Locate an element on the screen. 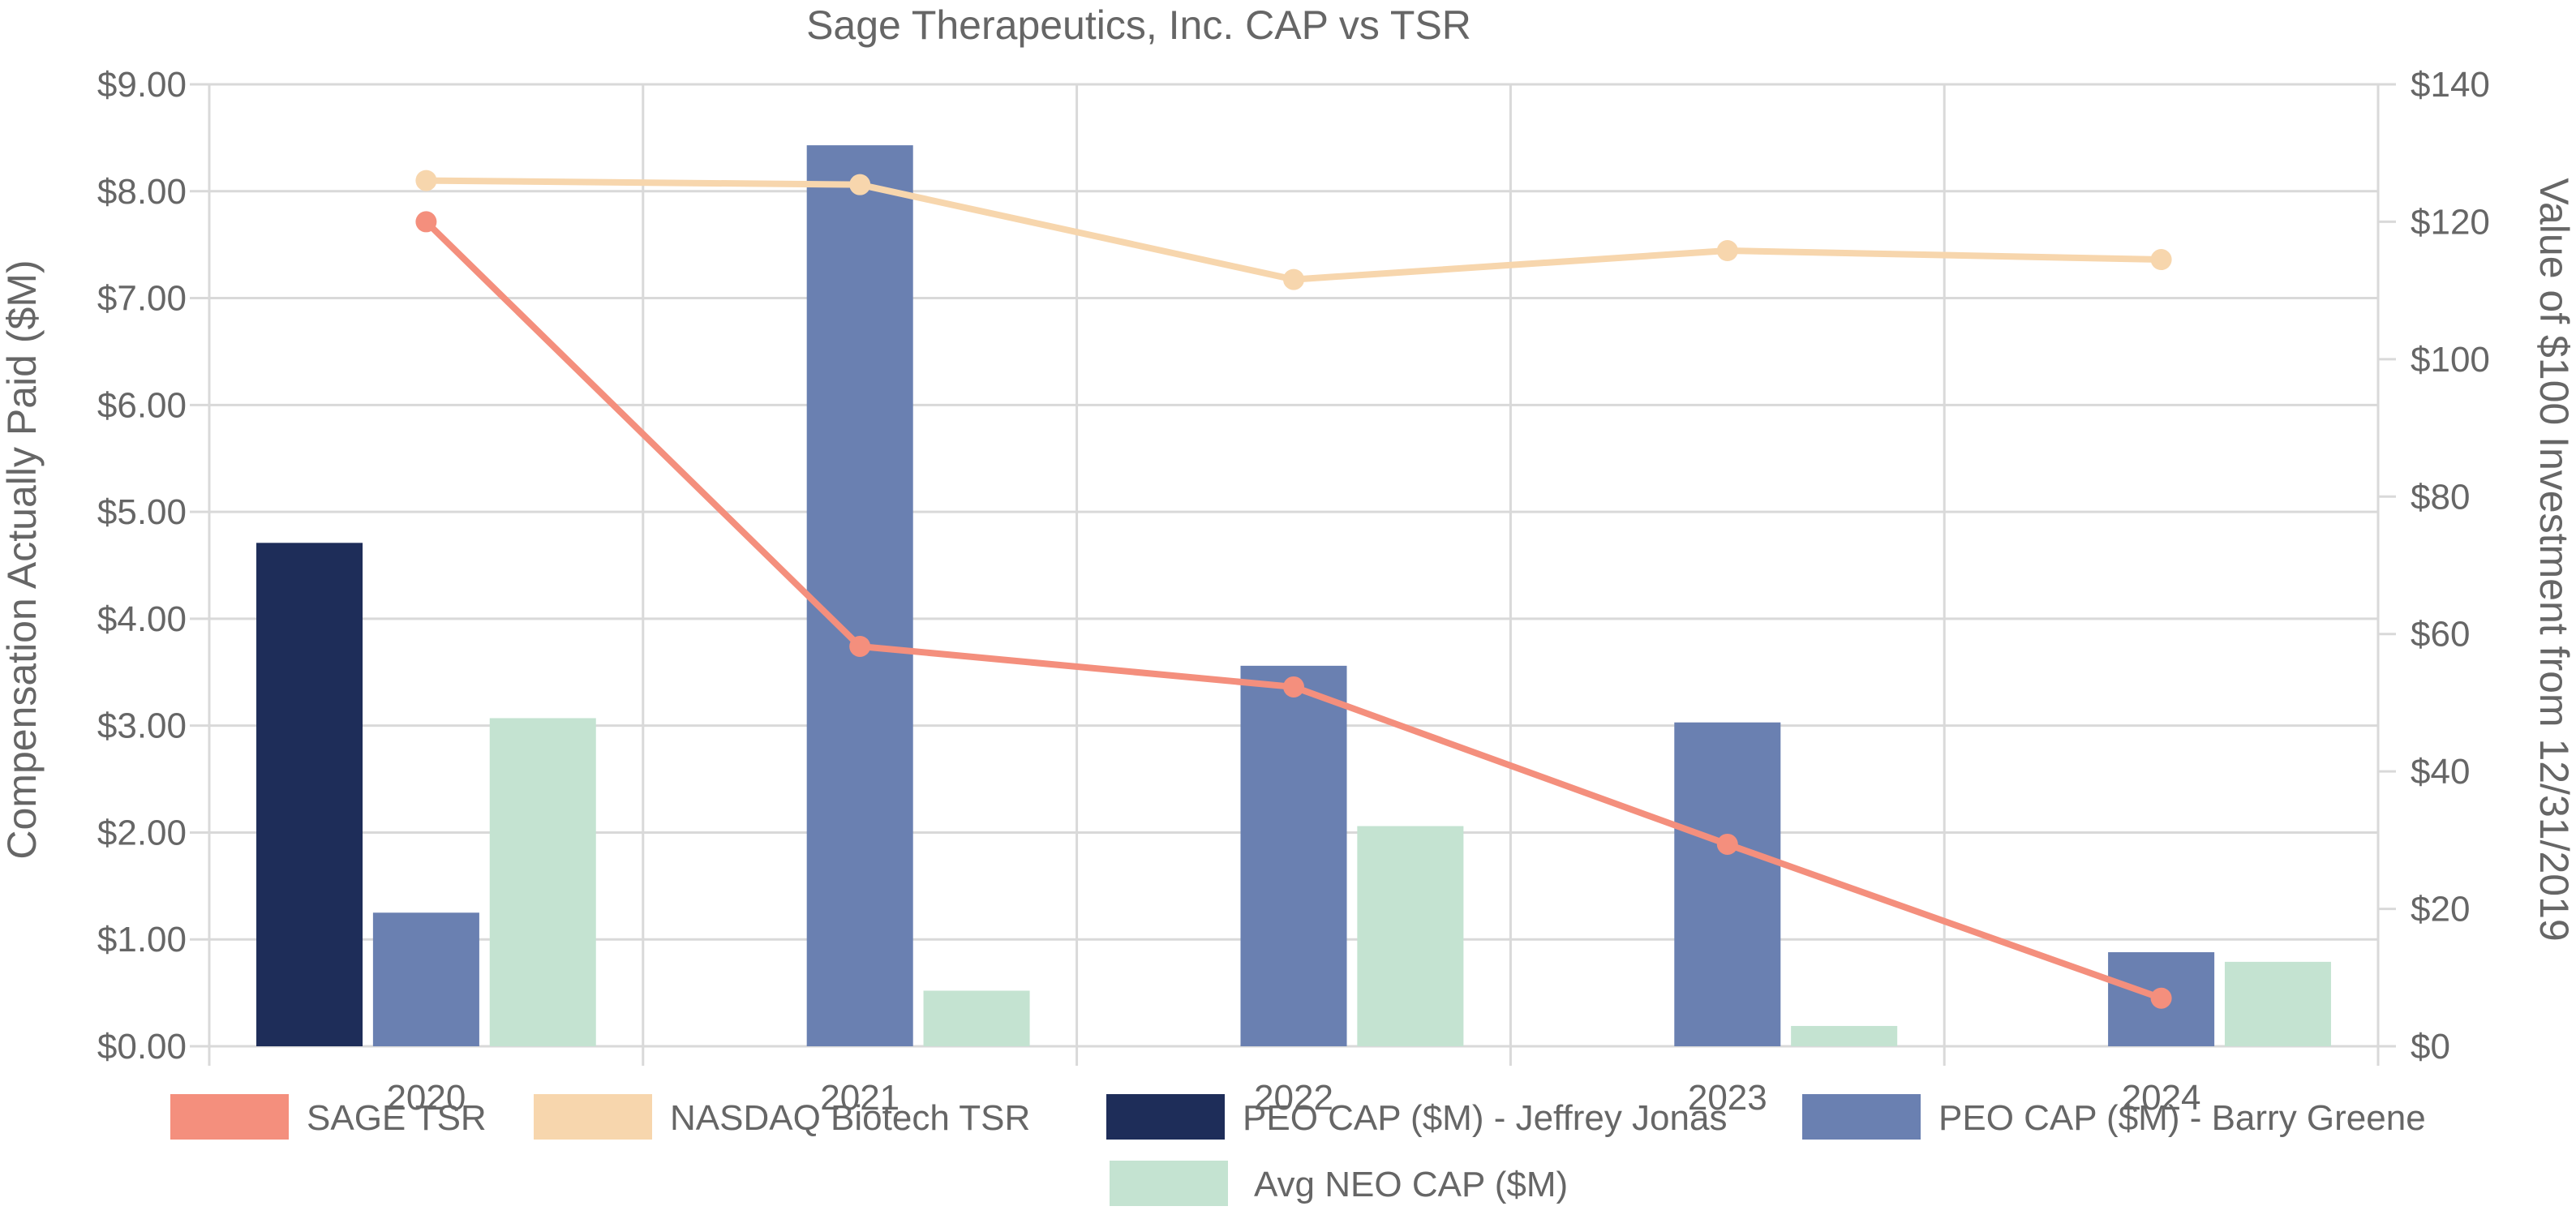 The image size is (2576, 1232). y2-tick-label: $120 is located at coordinates (2450, 222).